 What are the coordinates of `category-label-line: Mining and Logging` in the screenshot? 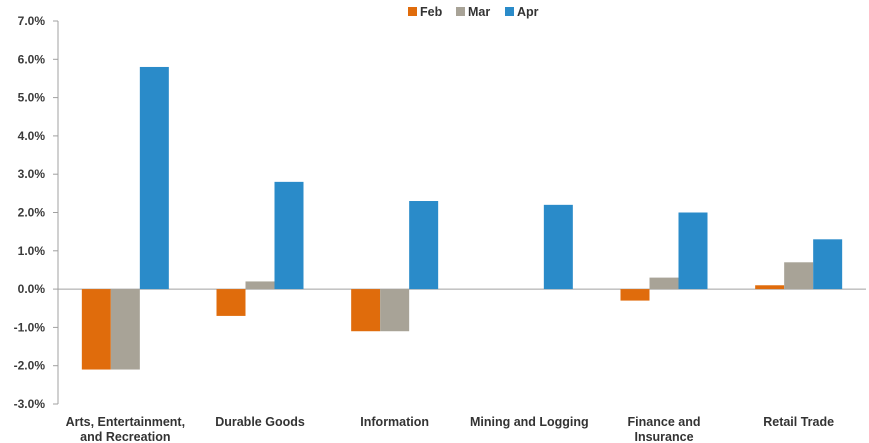 It's located at (529, 422).